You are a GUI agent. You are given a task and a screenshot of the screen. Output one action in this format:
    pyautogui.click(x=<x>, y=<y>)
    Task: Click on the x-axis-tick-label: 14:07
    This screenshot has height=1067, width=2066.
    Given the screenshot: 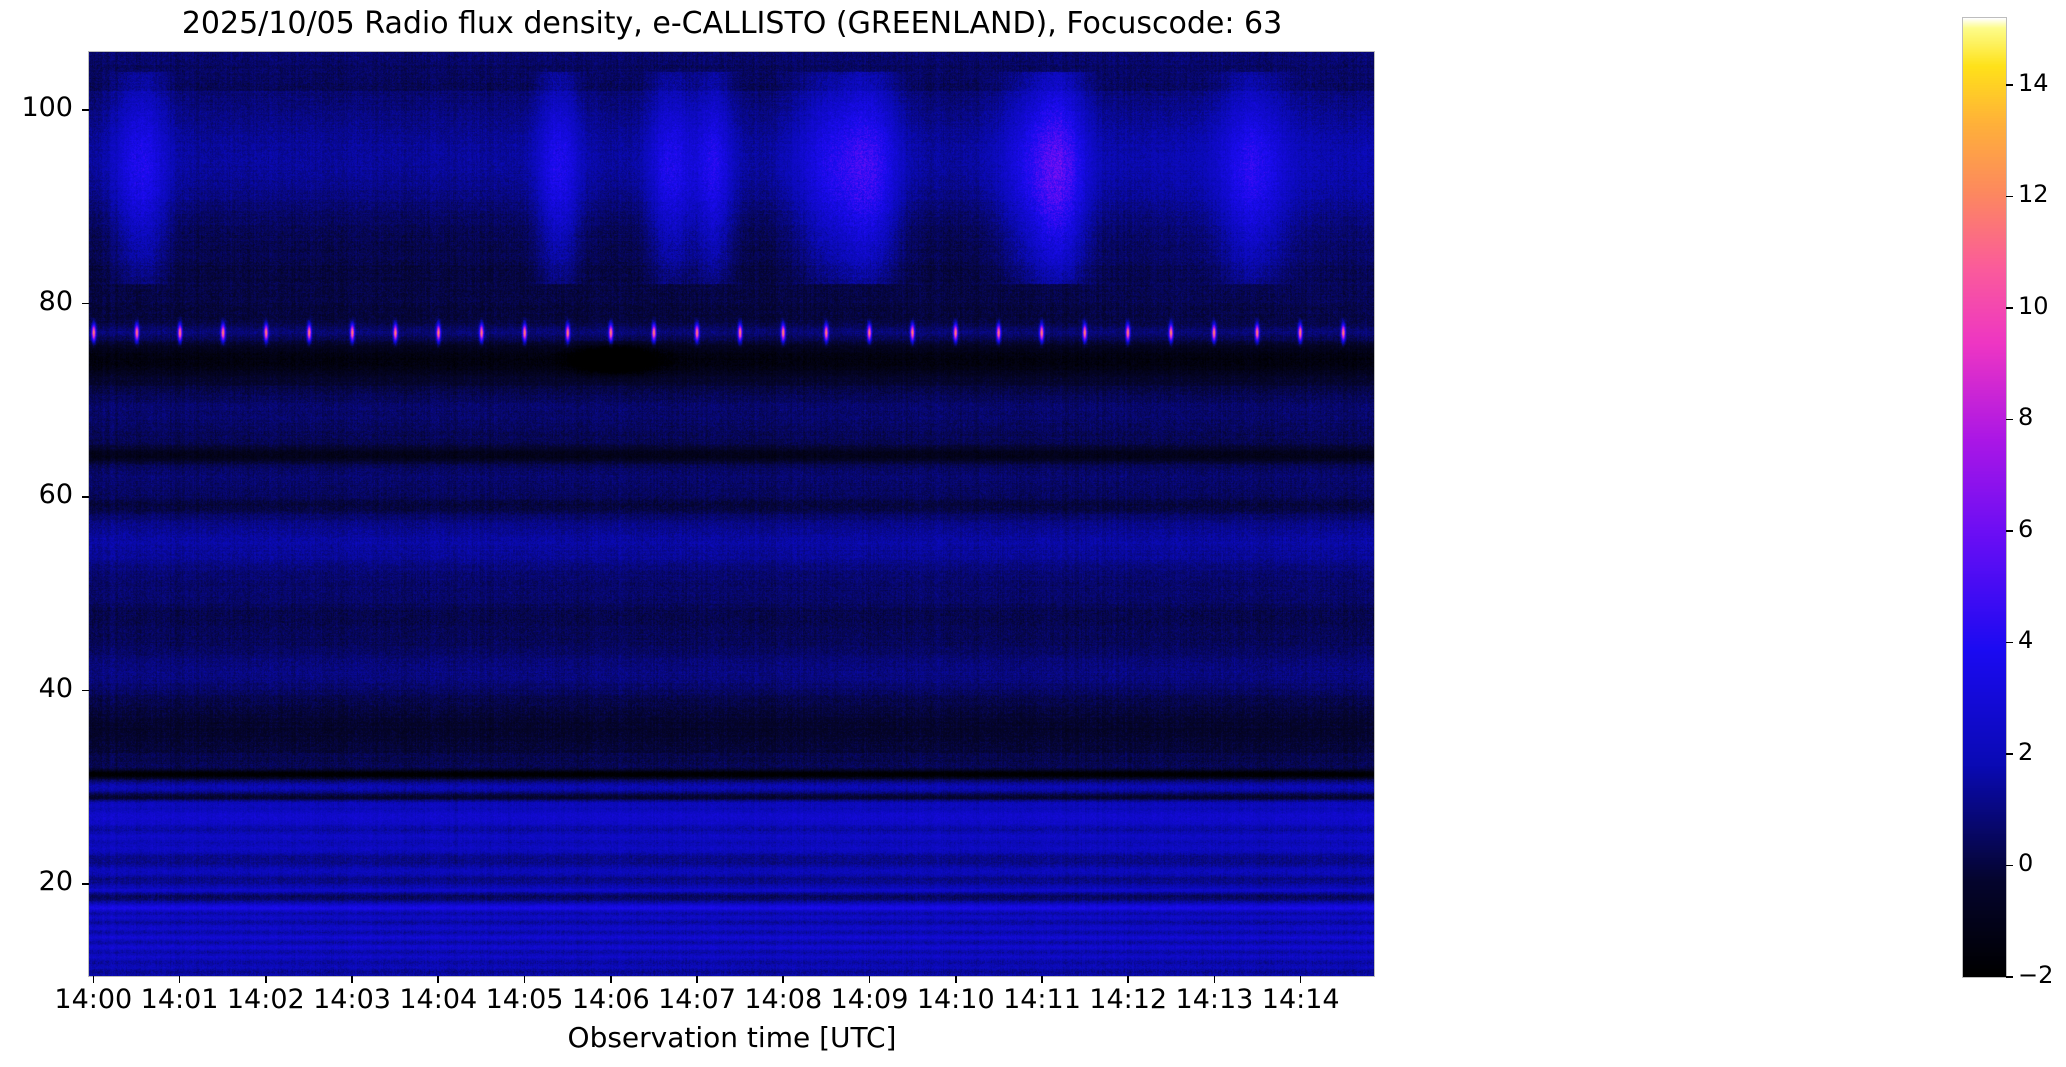 What is the action you would take?
    pyautogui.click(x=697, y=999)
    